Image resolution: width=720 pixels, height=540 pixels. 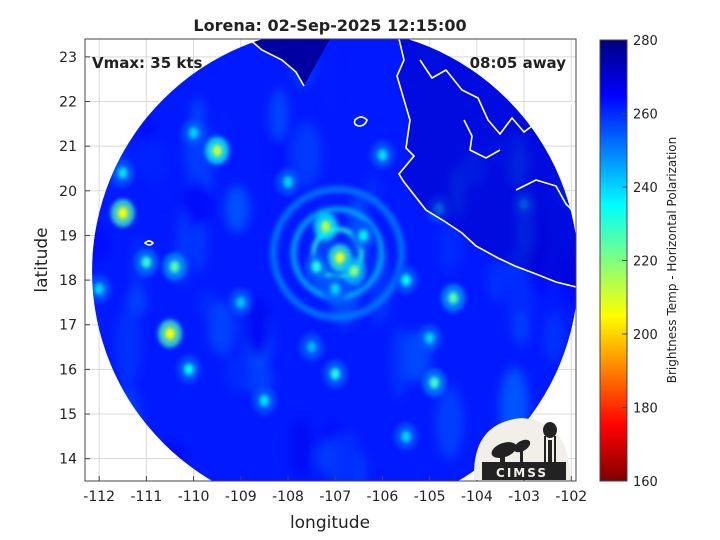 I want to click on y-tick-label: 15, so click(x=68, y=415).